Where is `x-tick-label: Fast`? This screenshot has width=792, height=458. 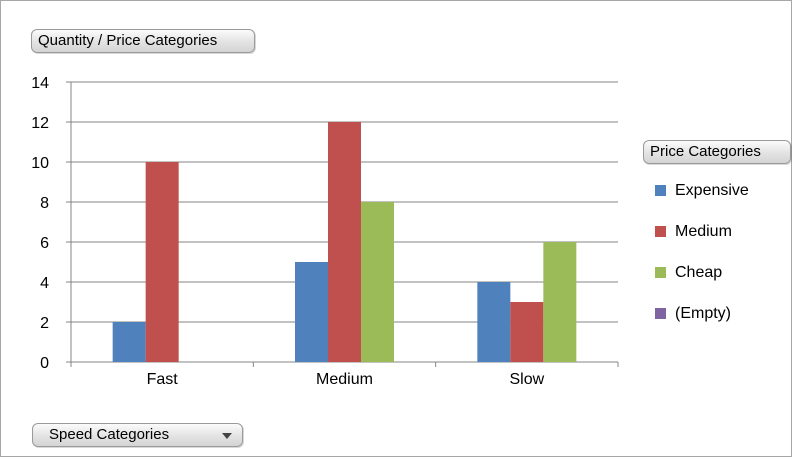
x-tick-label: Fast is located at coordinates (163, 379).